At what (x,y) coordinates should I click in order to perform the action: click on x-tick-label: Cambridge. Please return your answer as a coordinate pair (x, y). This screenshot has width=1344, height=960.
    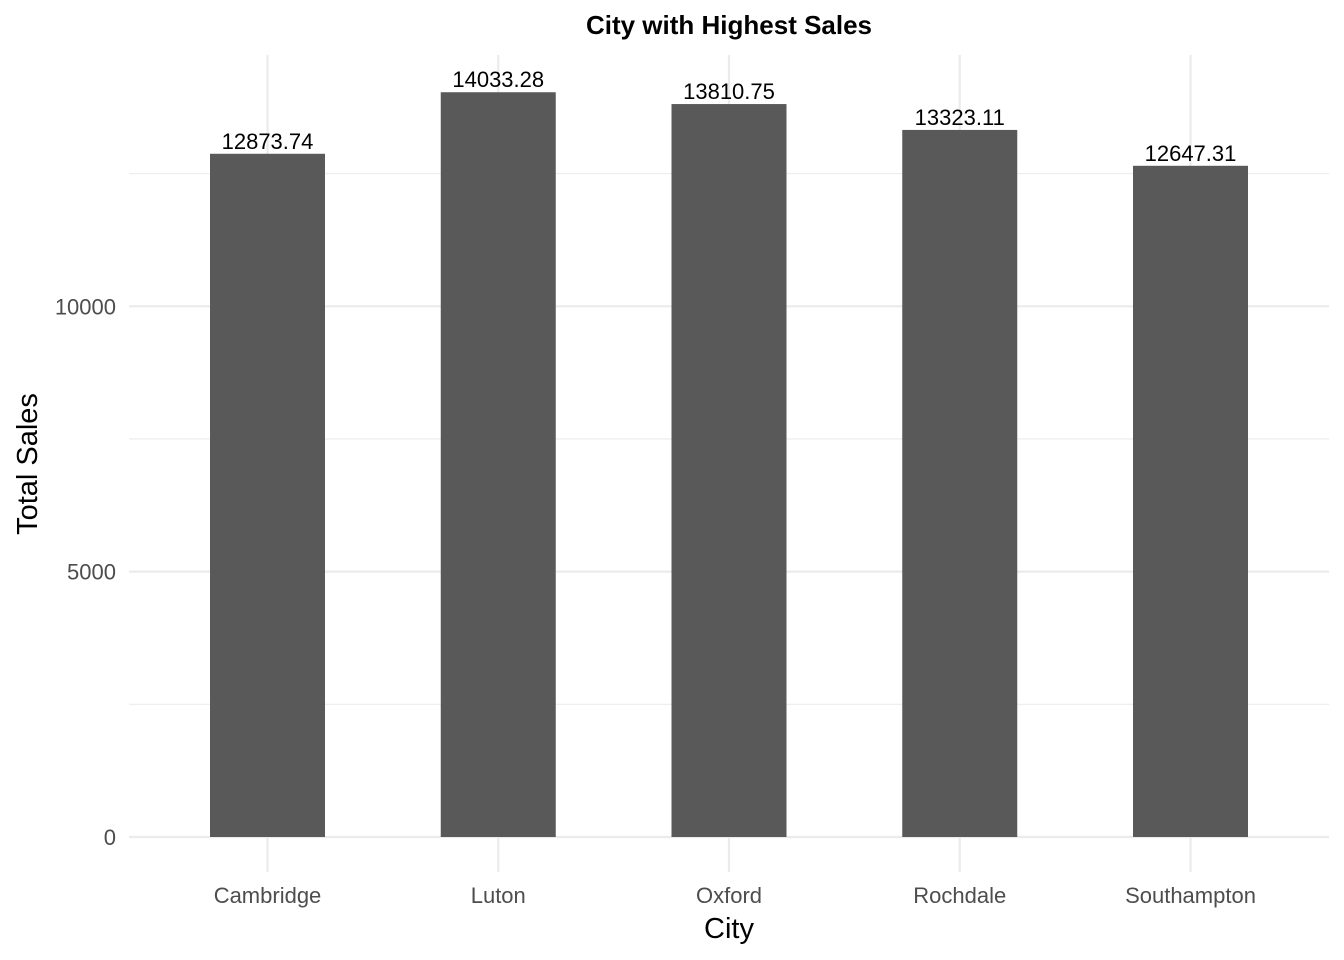
    Looking at the image, I should click on (268, 895).